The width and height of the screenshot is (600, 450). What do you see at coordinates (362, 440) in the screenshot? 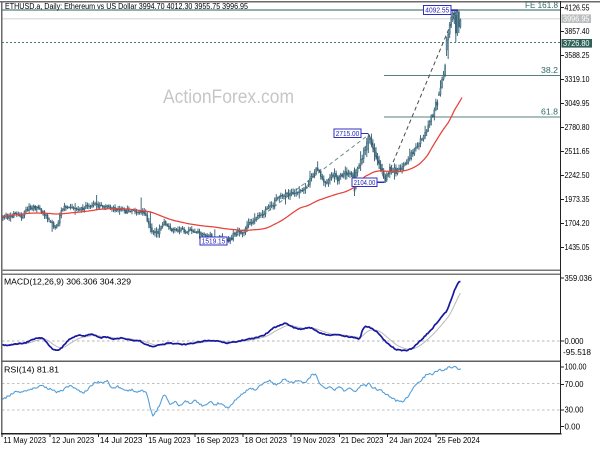
I see `svg-text: 21 Dec 2023` at bounding box center [362, 440].